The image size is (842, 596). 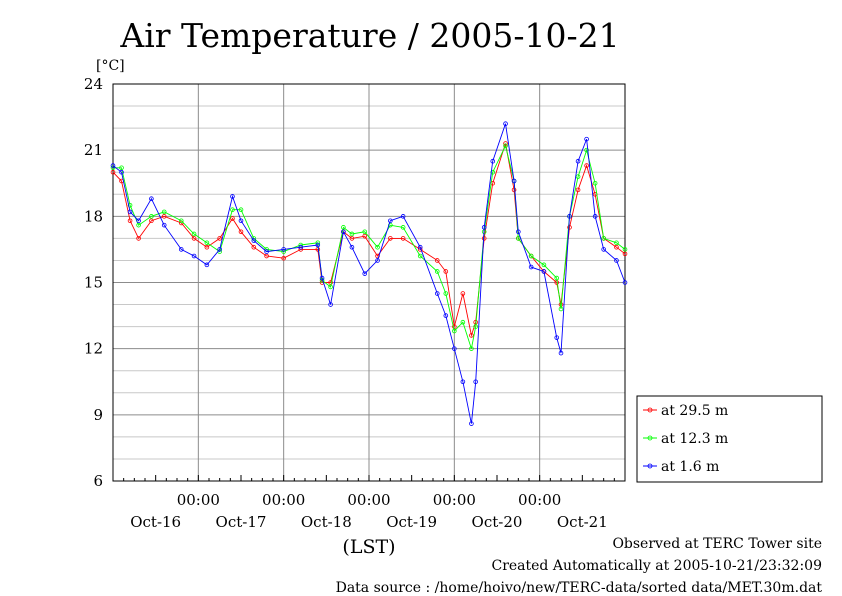 I want to click on y-tick-labels: 6 9 12 15 18 21 24, so click(x=93, y=282).